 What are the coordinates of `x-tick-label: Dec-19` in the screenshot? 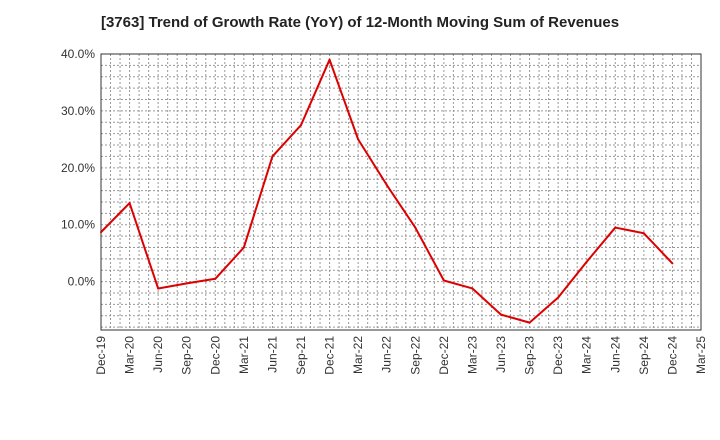 It's located at (101, 355).